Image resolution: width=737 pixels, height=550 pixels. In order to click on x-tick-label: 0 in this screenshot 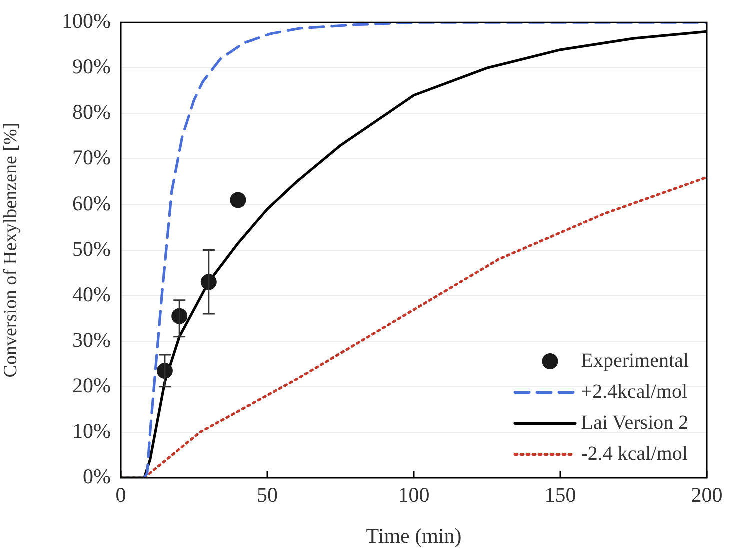, I will do `click(121, 495)`.